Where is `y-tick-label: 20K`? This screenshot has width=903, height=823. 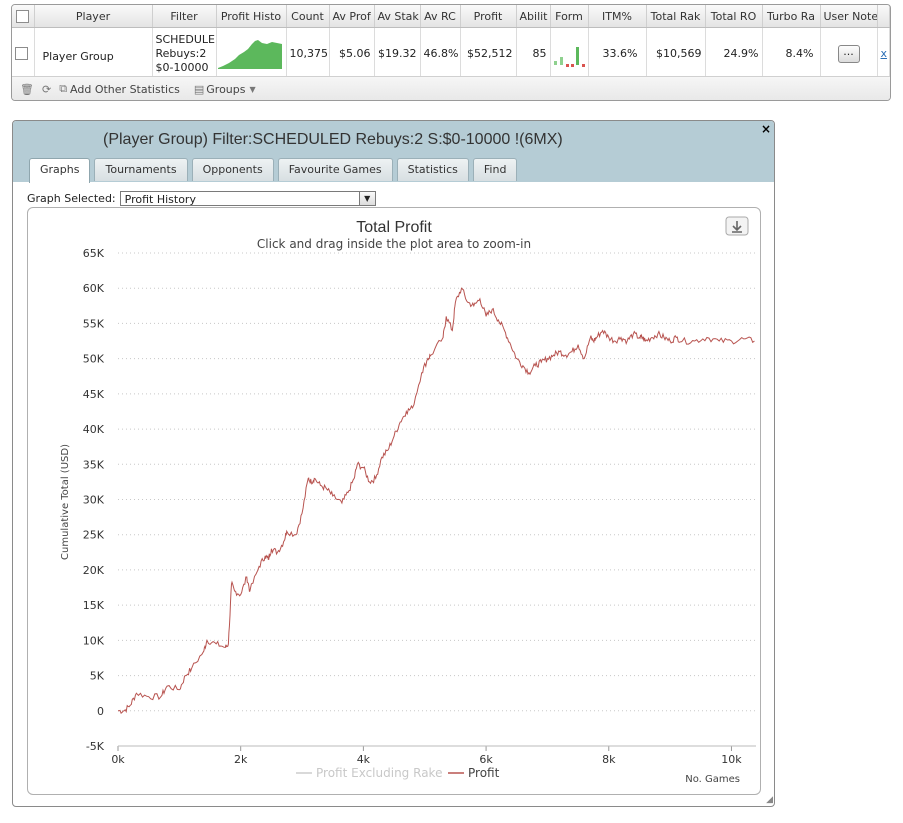 y-tick-label: 20K is located at coordinates (94, 570).